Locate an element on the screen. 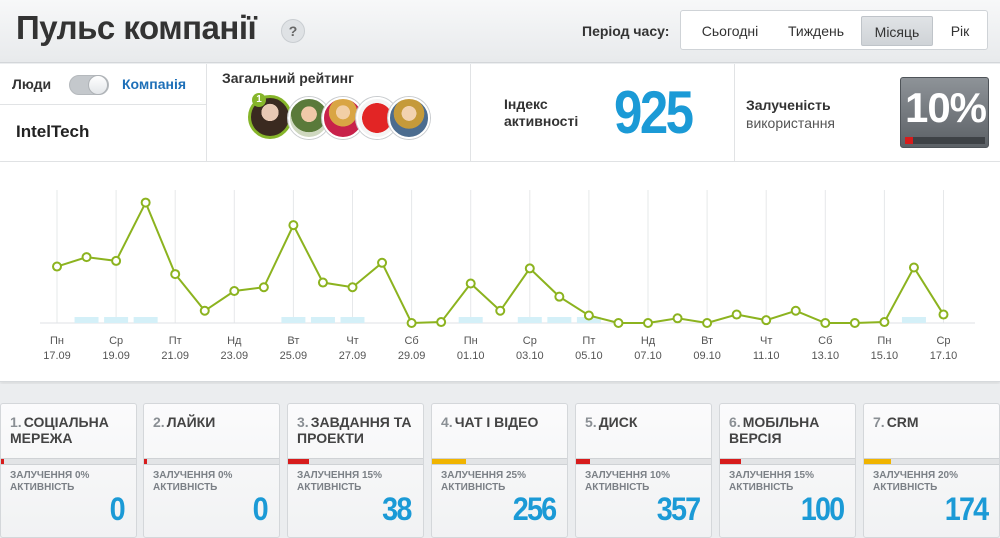 The height and width of the screenshot is (538, 1000). company-name: IntelTech is located at coordinates (53, 131).